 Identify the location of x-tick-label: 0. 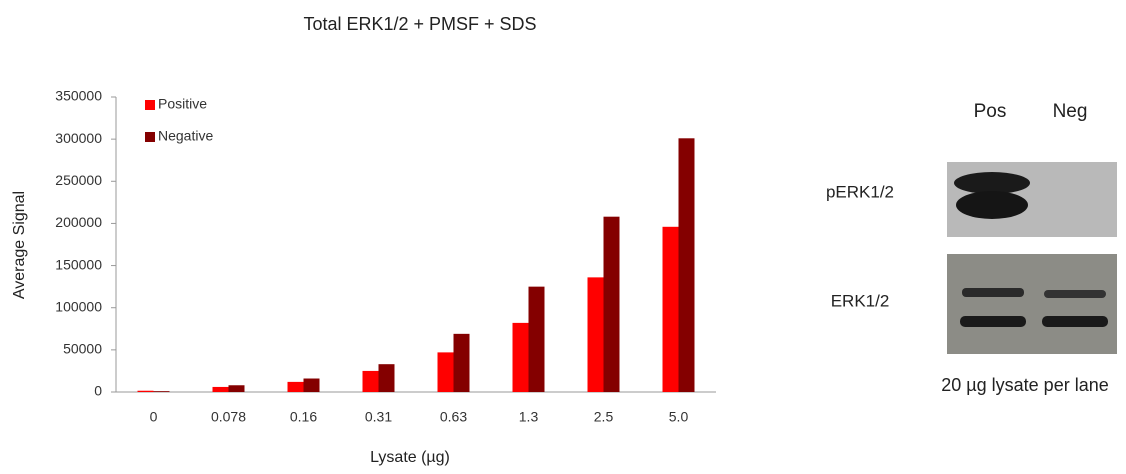
(154, 417).